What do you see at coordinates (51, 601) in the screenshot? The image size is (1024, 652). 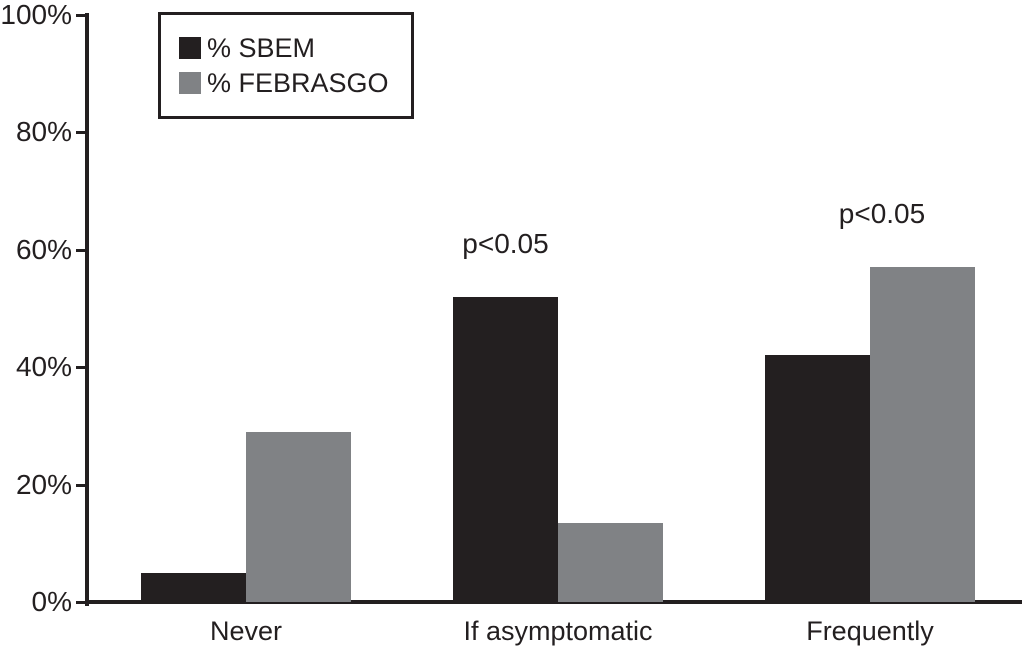 I see `y-axis-tick-label: 0%` at bounding box center [51, 601].